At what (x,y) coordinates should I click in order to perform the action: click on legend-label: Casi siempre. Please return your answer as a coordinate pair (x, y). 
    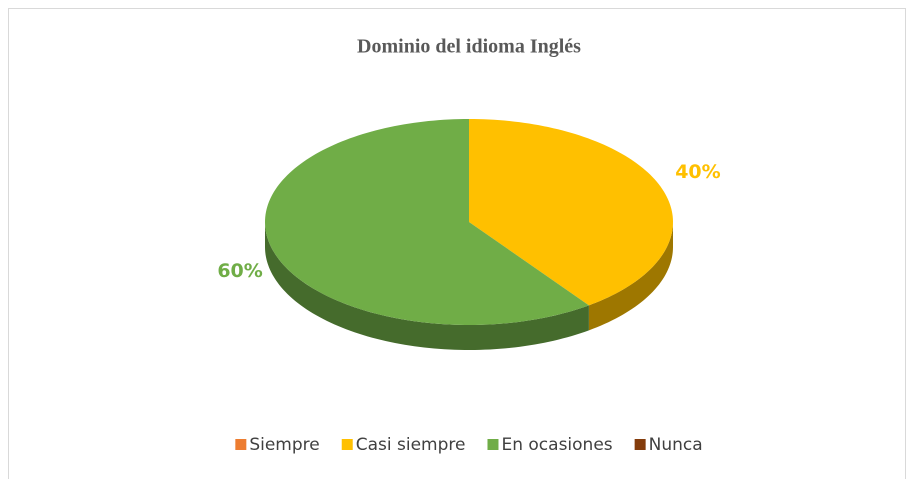
    Looking at the image, I should click on (411, 445).